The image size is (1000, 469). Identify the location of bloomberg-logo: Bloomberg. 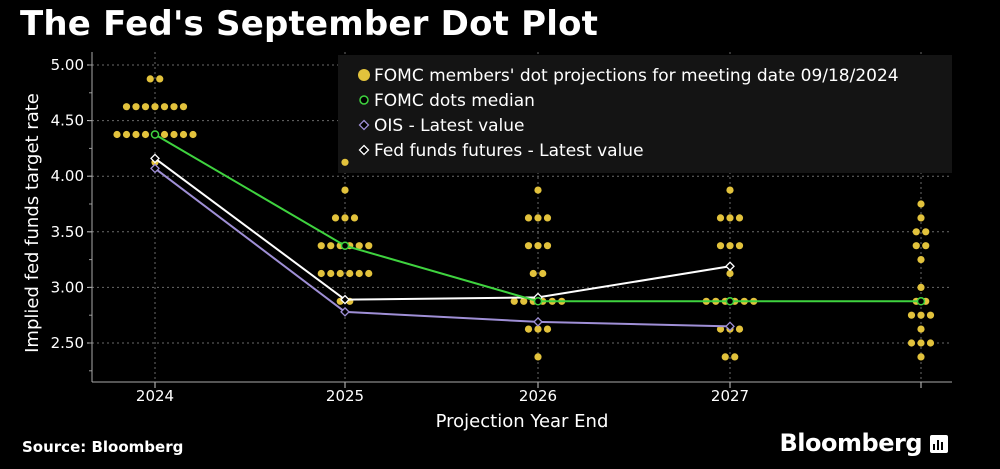
(851, 443).